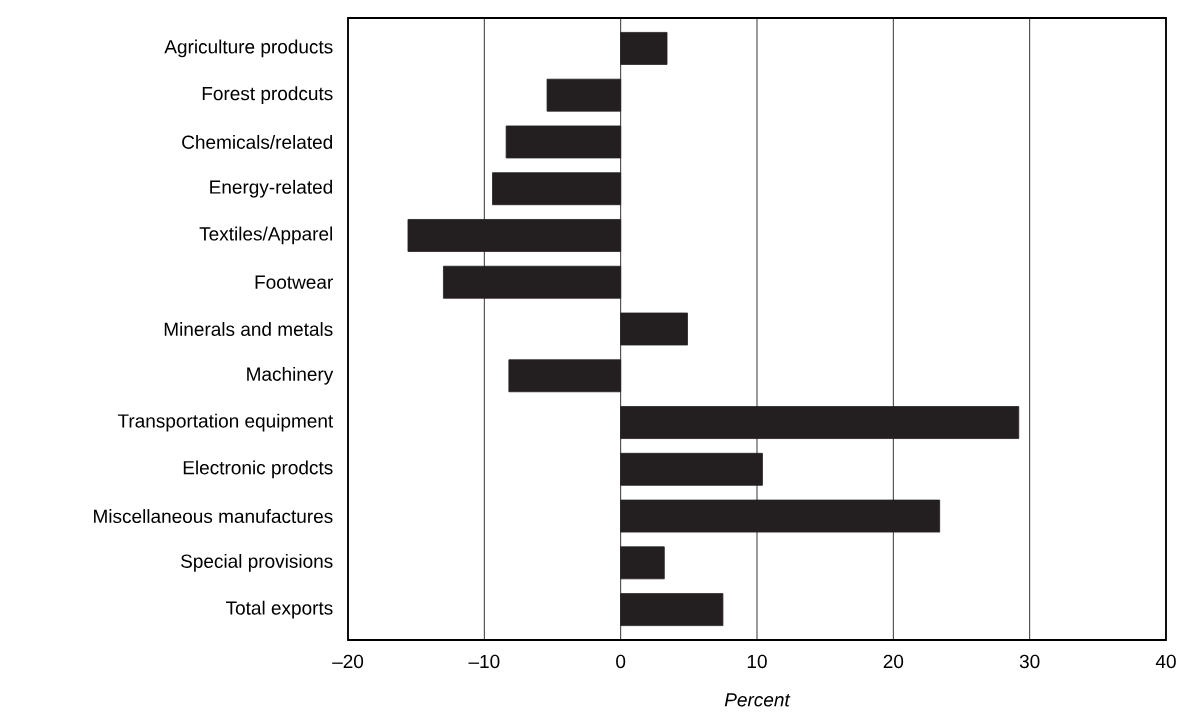 The width and height of the screenshot is (1180, 725). What do you see at coordinates (258, 469) in the screenshot?
I see `y-tick-label: Electronic prodcts` at bounding box center [258, 469].